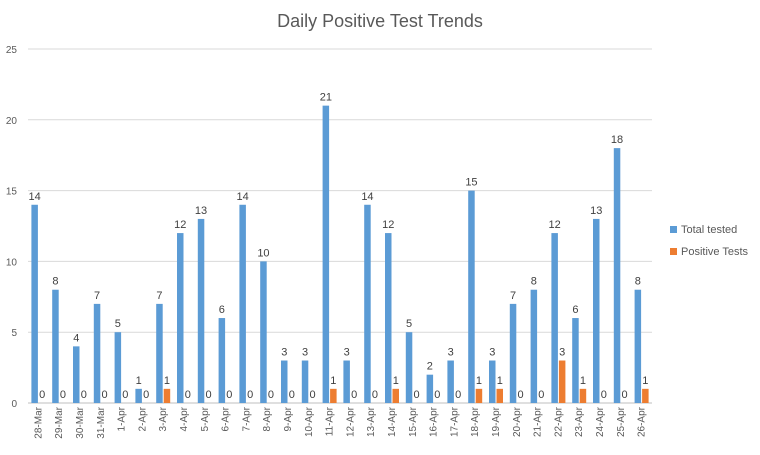 This screenshot has height=455, width=760. Describe the element at coordinates (621, 421) in the screenshot. I see `x-tick-label: 25-Apr` at that location.